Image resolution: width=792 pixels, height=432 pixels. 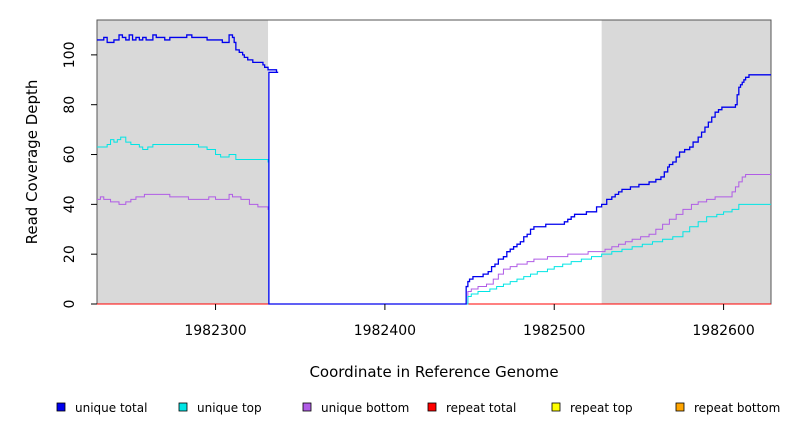 I want to click on x-tick-label: 1982600, so click(x=723, y=331).